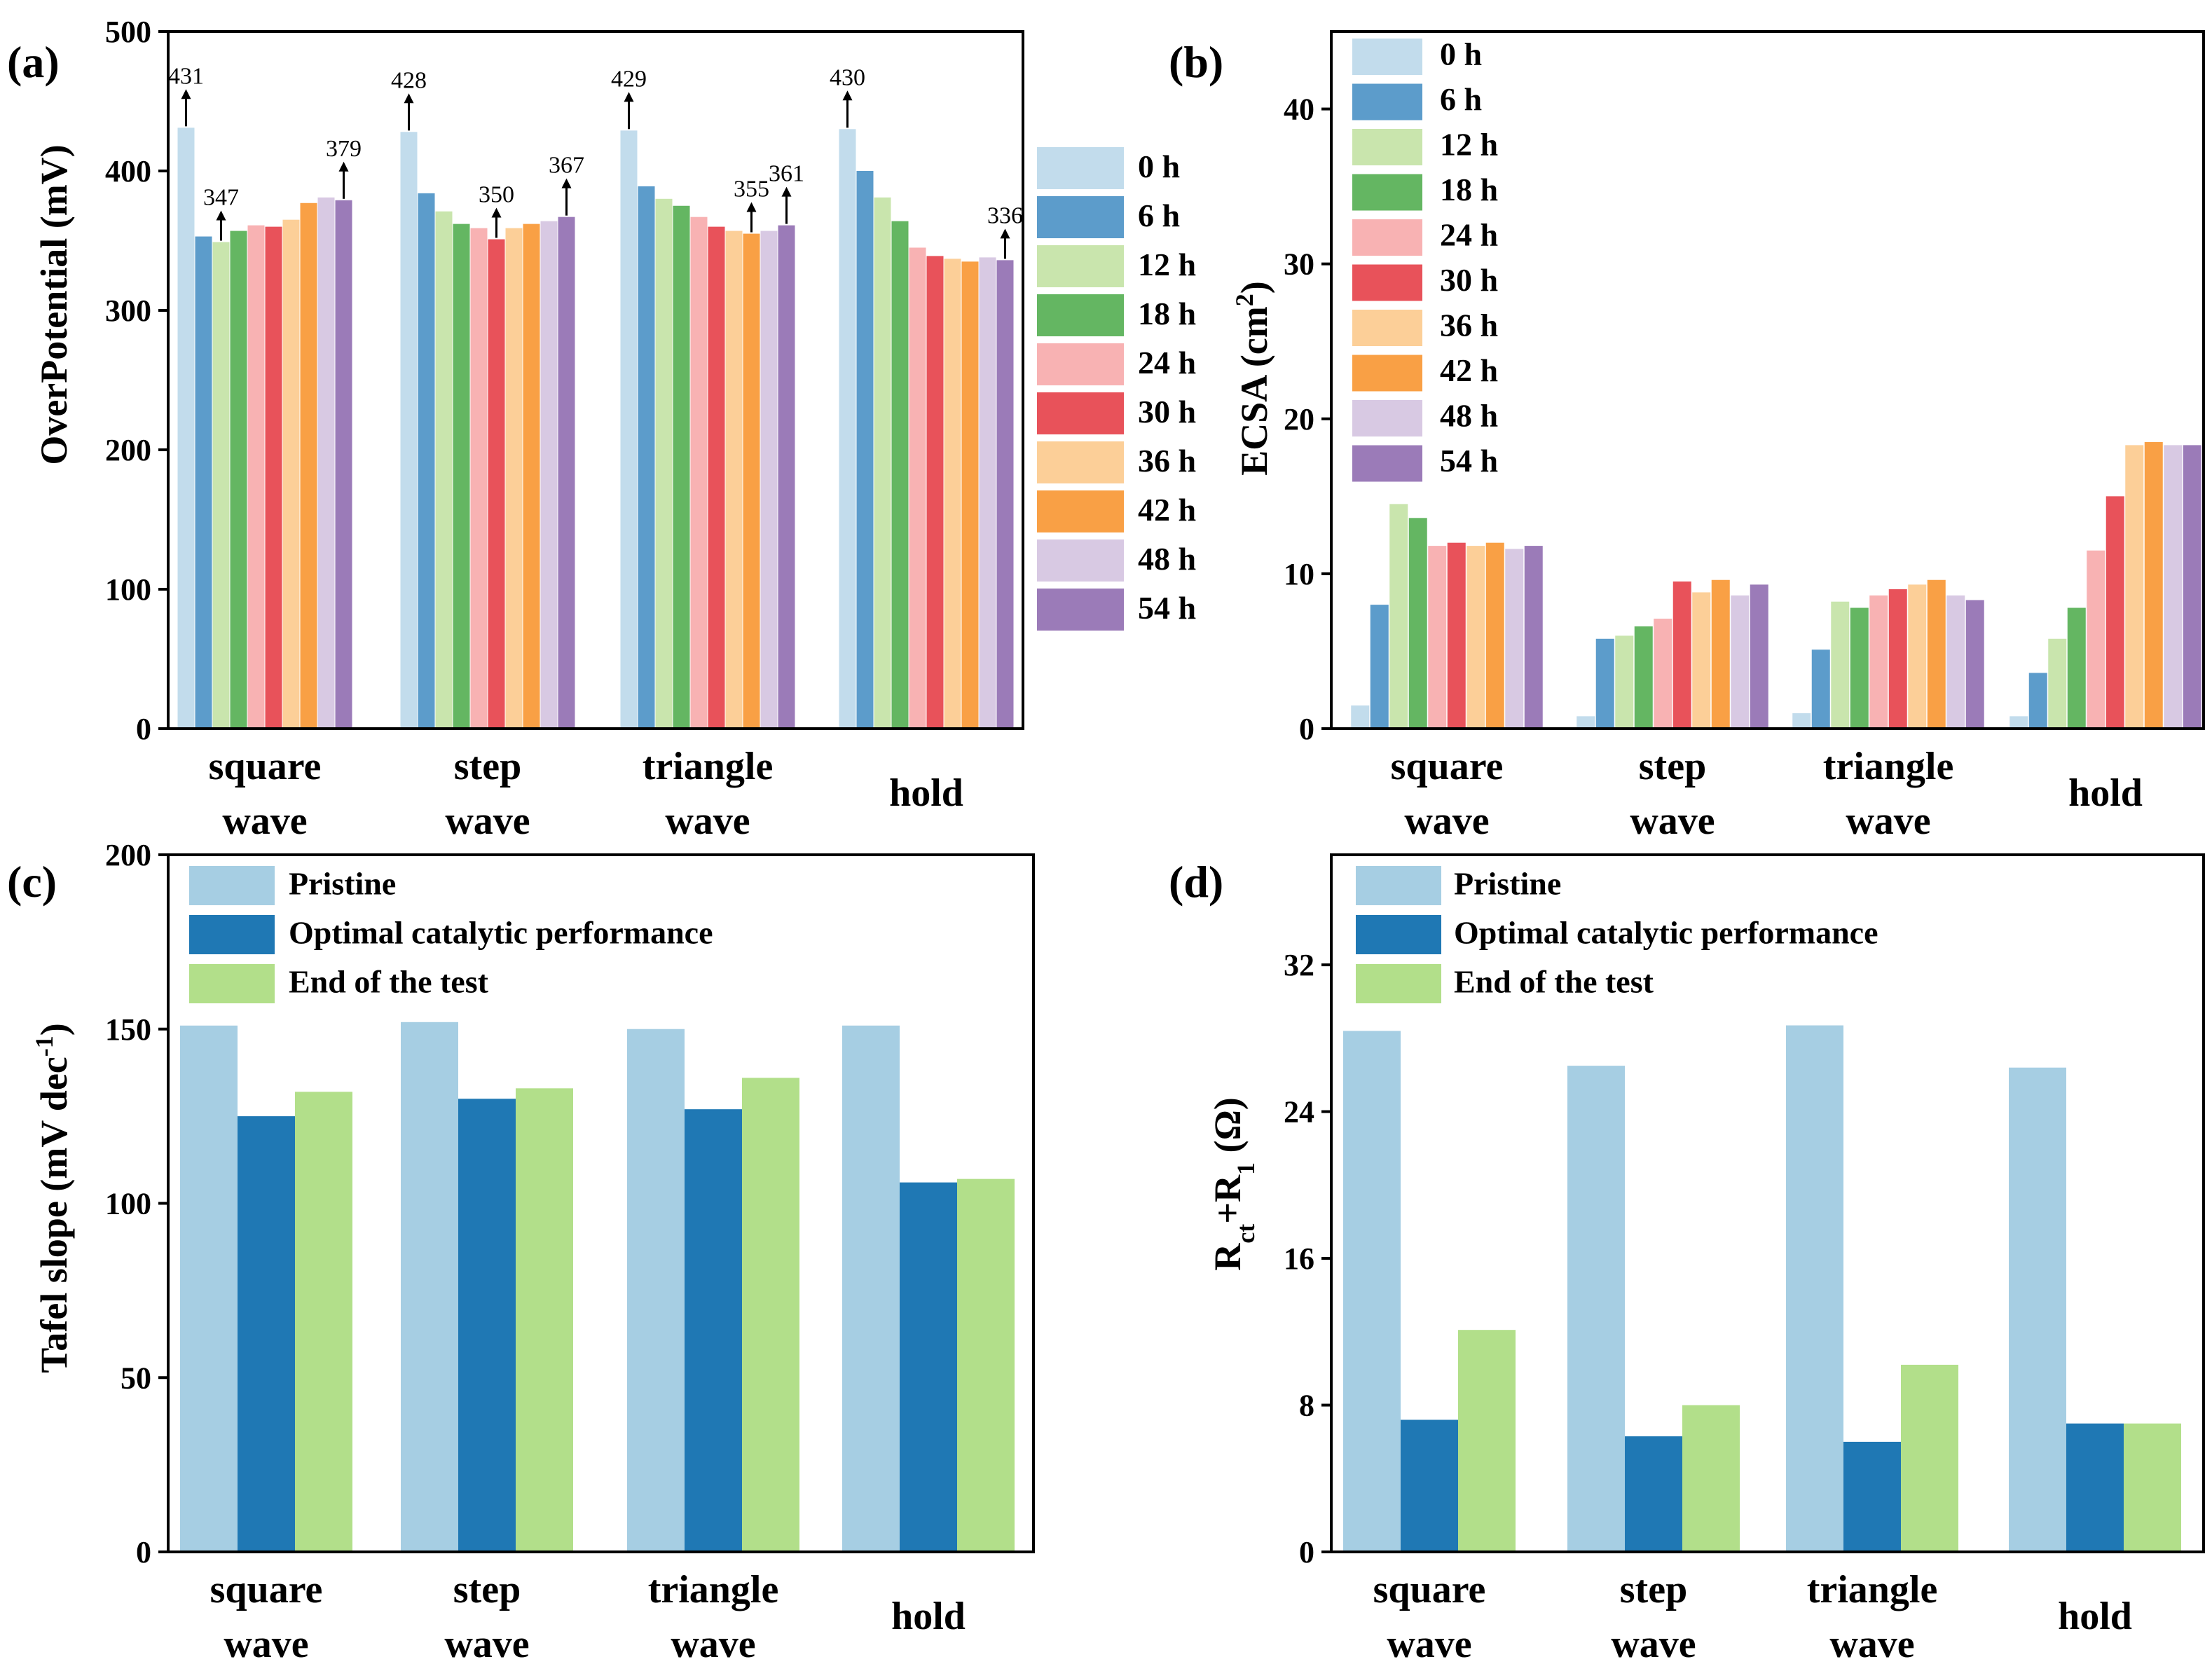  Describe the element at coordinates (265, 794) in the screenshot. I see `panel-a-x-tick-label-0: square wave` at that location.